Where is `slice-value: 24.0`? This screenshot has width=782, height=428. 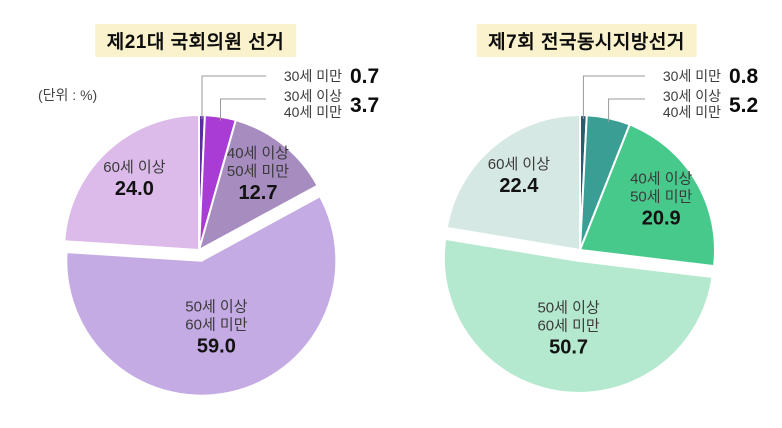
slice-value: 24.0 is located at coordinates (134, 189).